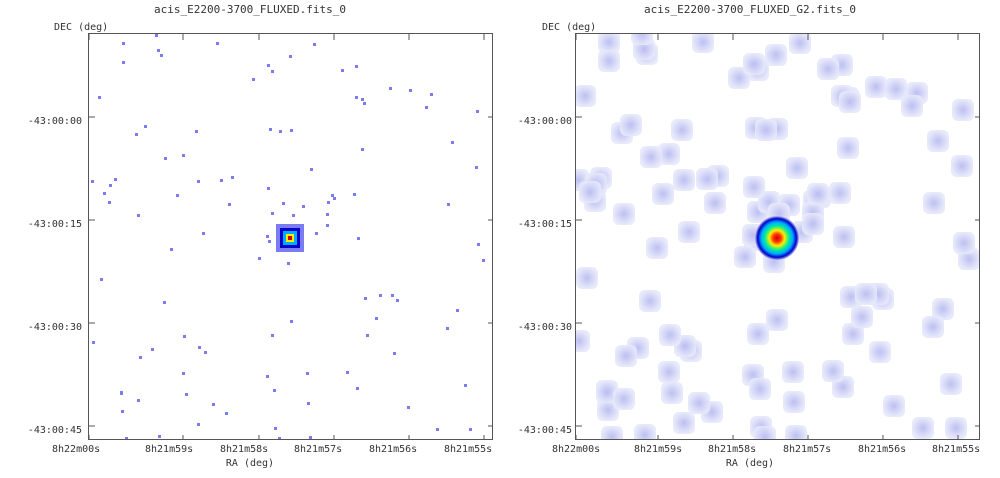 The height and width of the screenshot is (478, 1000). Describe the element at coordinates (658, 449) in the screenshot. I see `x-tick-label: 8h21m59s` at that location.